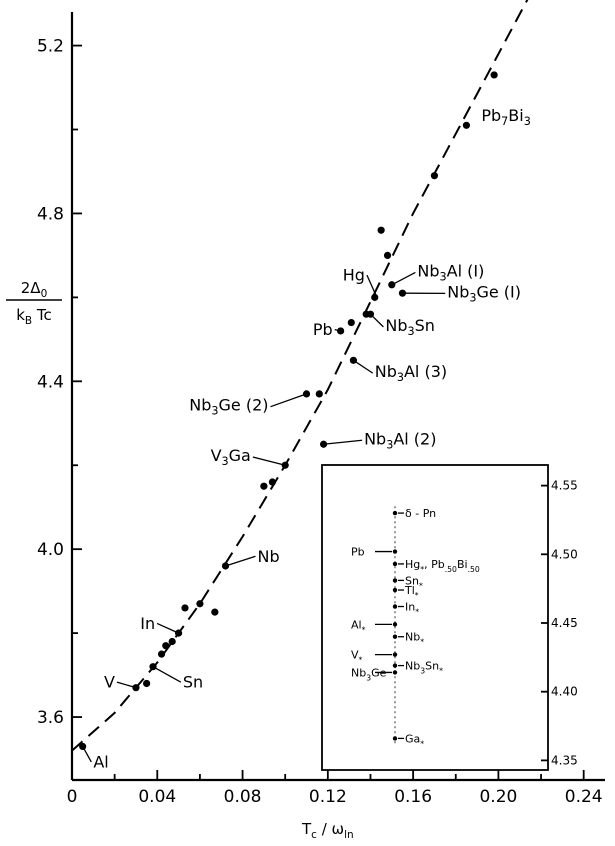 The image size is (615, 846). What do you see at coordinates (231, 457) in the screenshot?
I see `point-label: V3​Ga` at bounding box center [231, 457].